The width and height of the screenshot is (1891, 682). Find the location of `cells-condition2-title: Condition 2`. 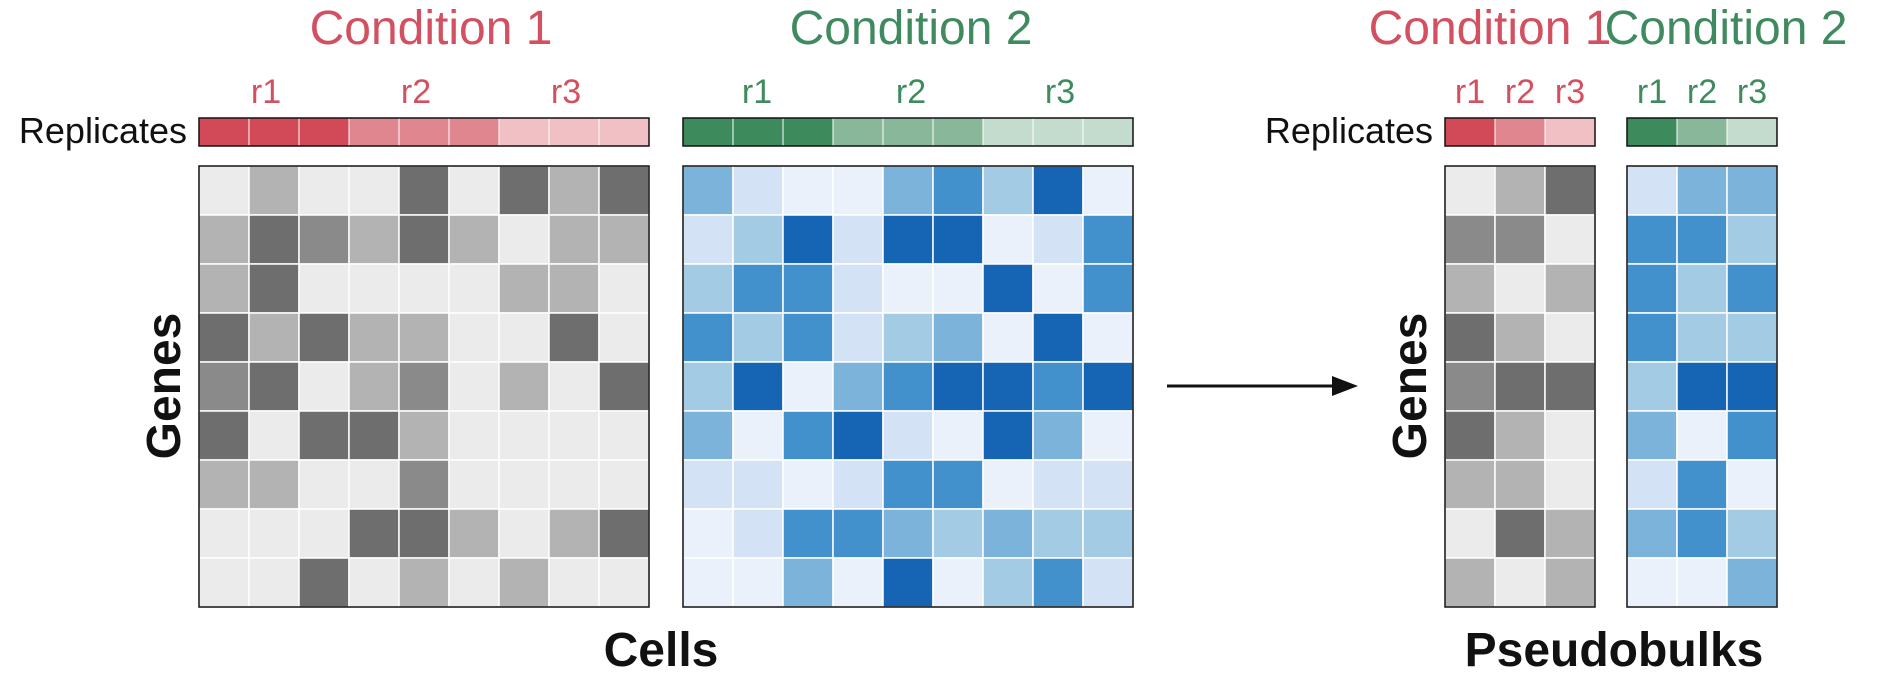

cells-condition2-title: Condition 2 is located at coordinates (911, 28).